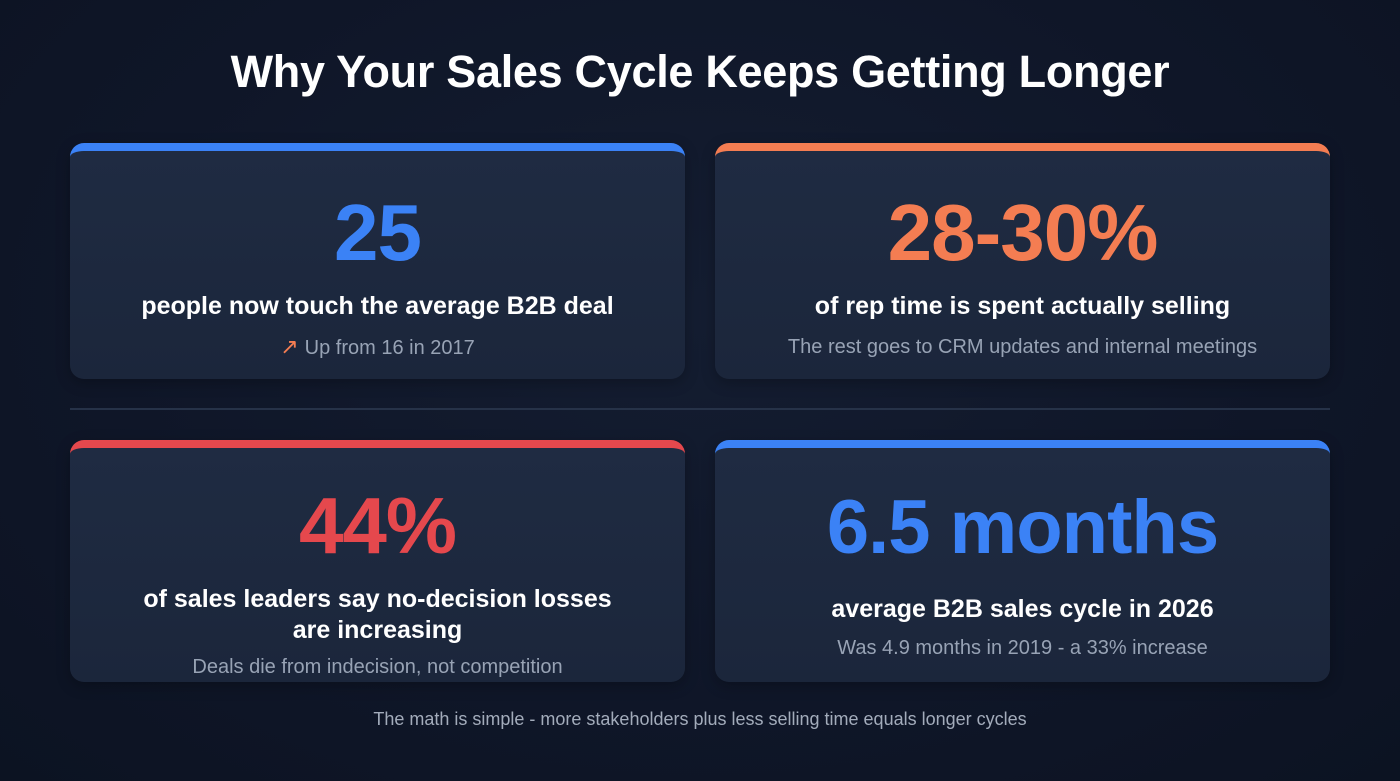  I want to click on stat-value: 25, so click(378, 232).